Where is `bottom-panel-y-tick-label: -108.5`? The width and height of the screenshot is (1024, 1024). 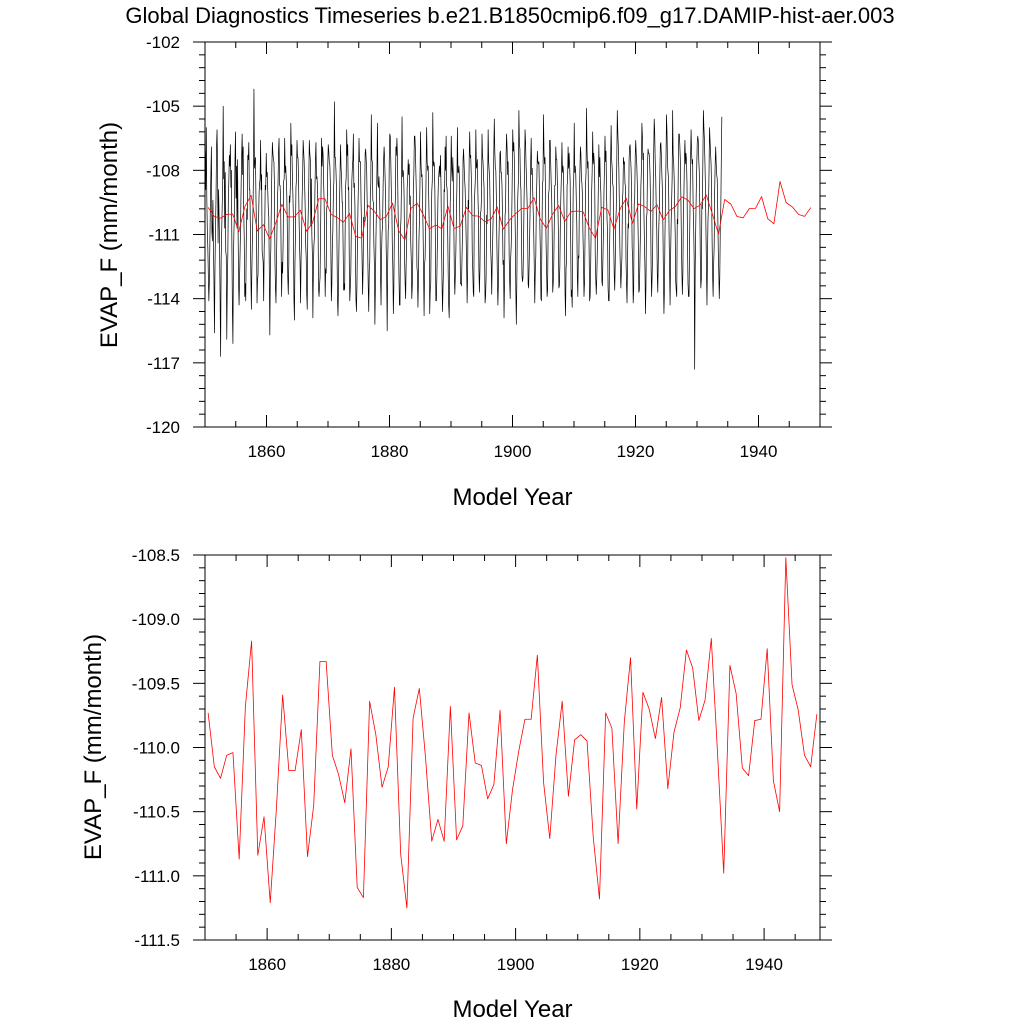 bottom-panel-y-tick-label: -108.5 is located at coordinates (156, 555).